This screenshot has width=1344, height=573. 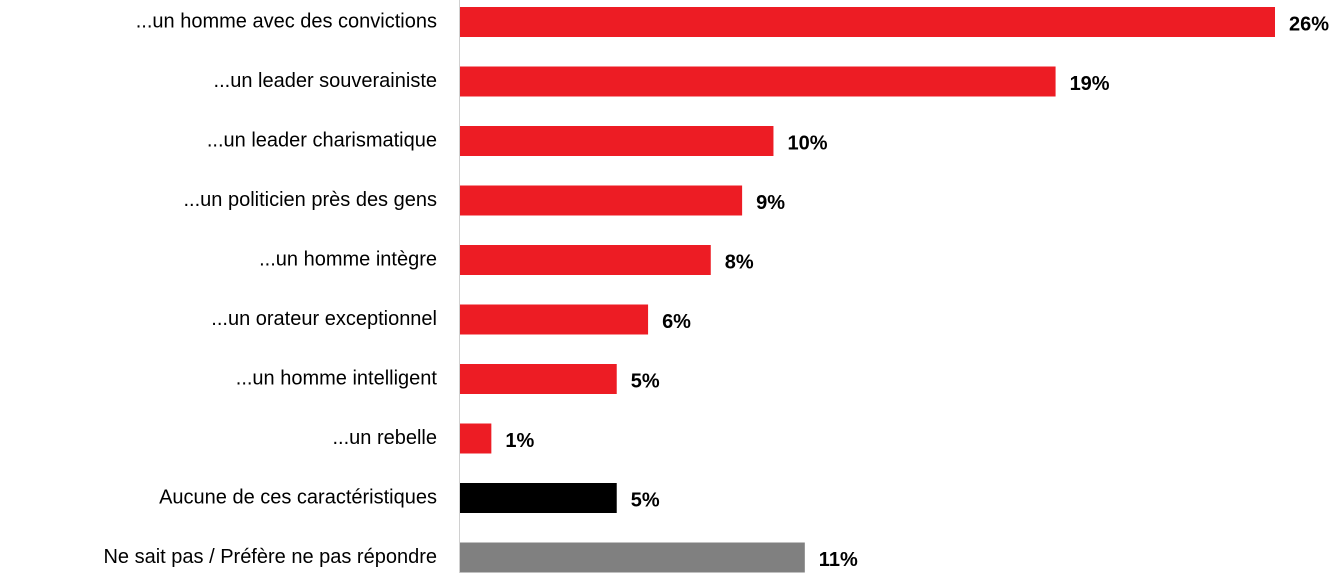 What do you see at coordinates (325, 81) in the screenshot?
I see `category-label: ...un leader souverainiste` at bounding box center [325, 81].